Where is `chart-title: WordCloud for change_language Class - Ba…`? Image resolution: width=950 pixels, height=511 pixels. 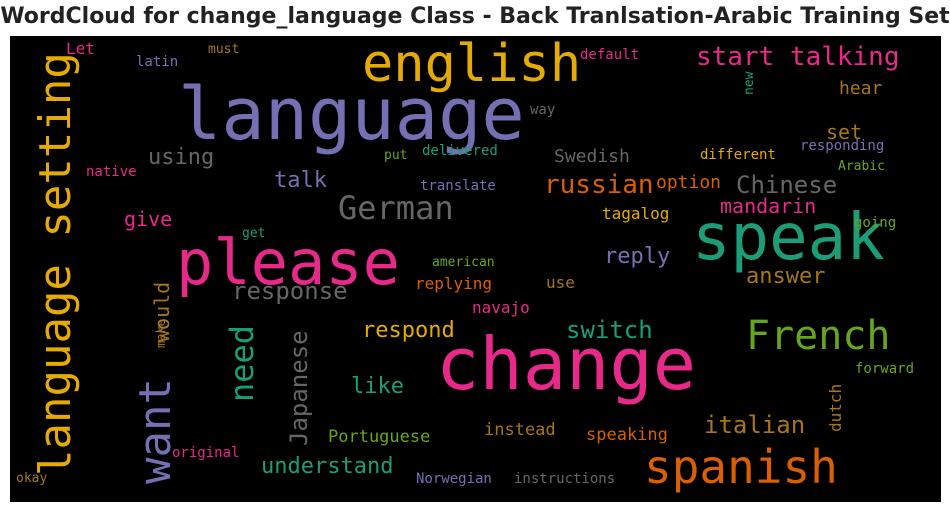
chart-title: WordCloud for change_language Class - Ba… is located at coordinates (475, 16).